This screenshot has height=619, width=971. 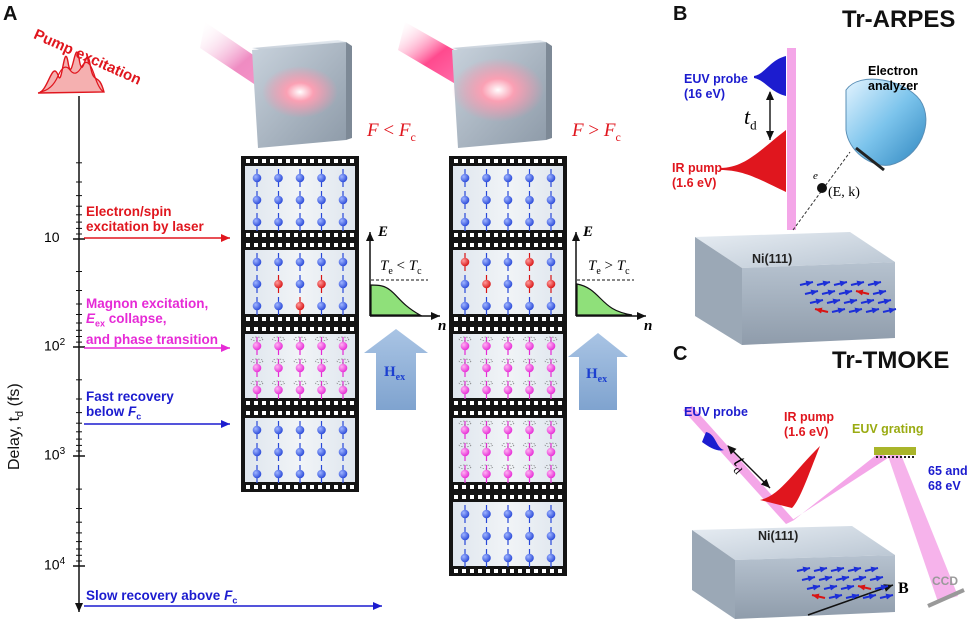 What do you see at coordinates (52, 564) in the screenshot?
I see `tick-base: 10` at bounding box center [52, 564].